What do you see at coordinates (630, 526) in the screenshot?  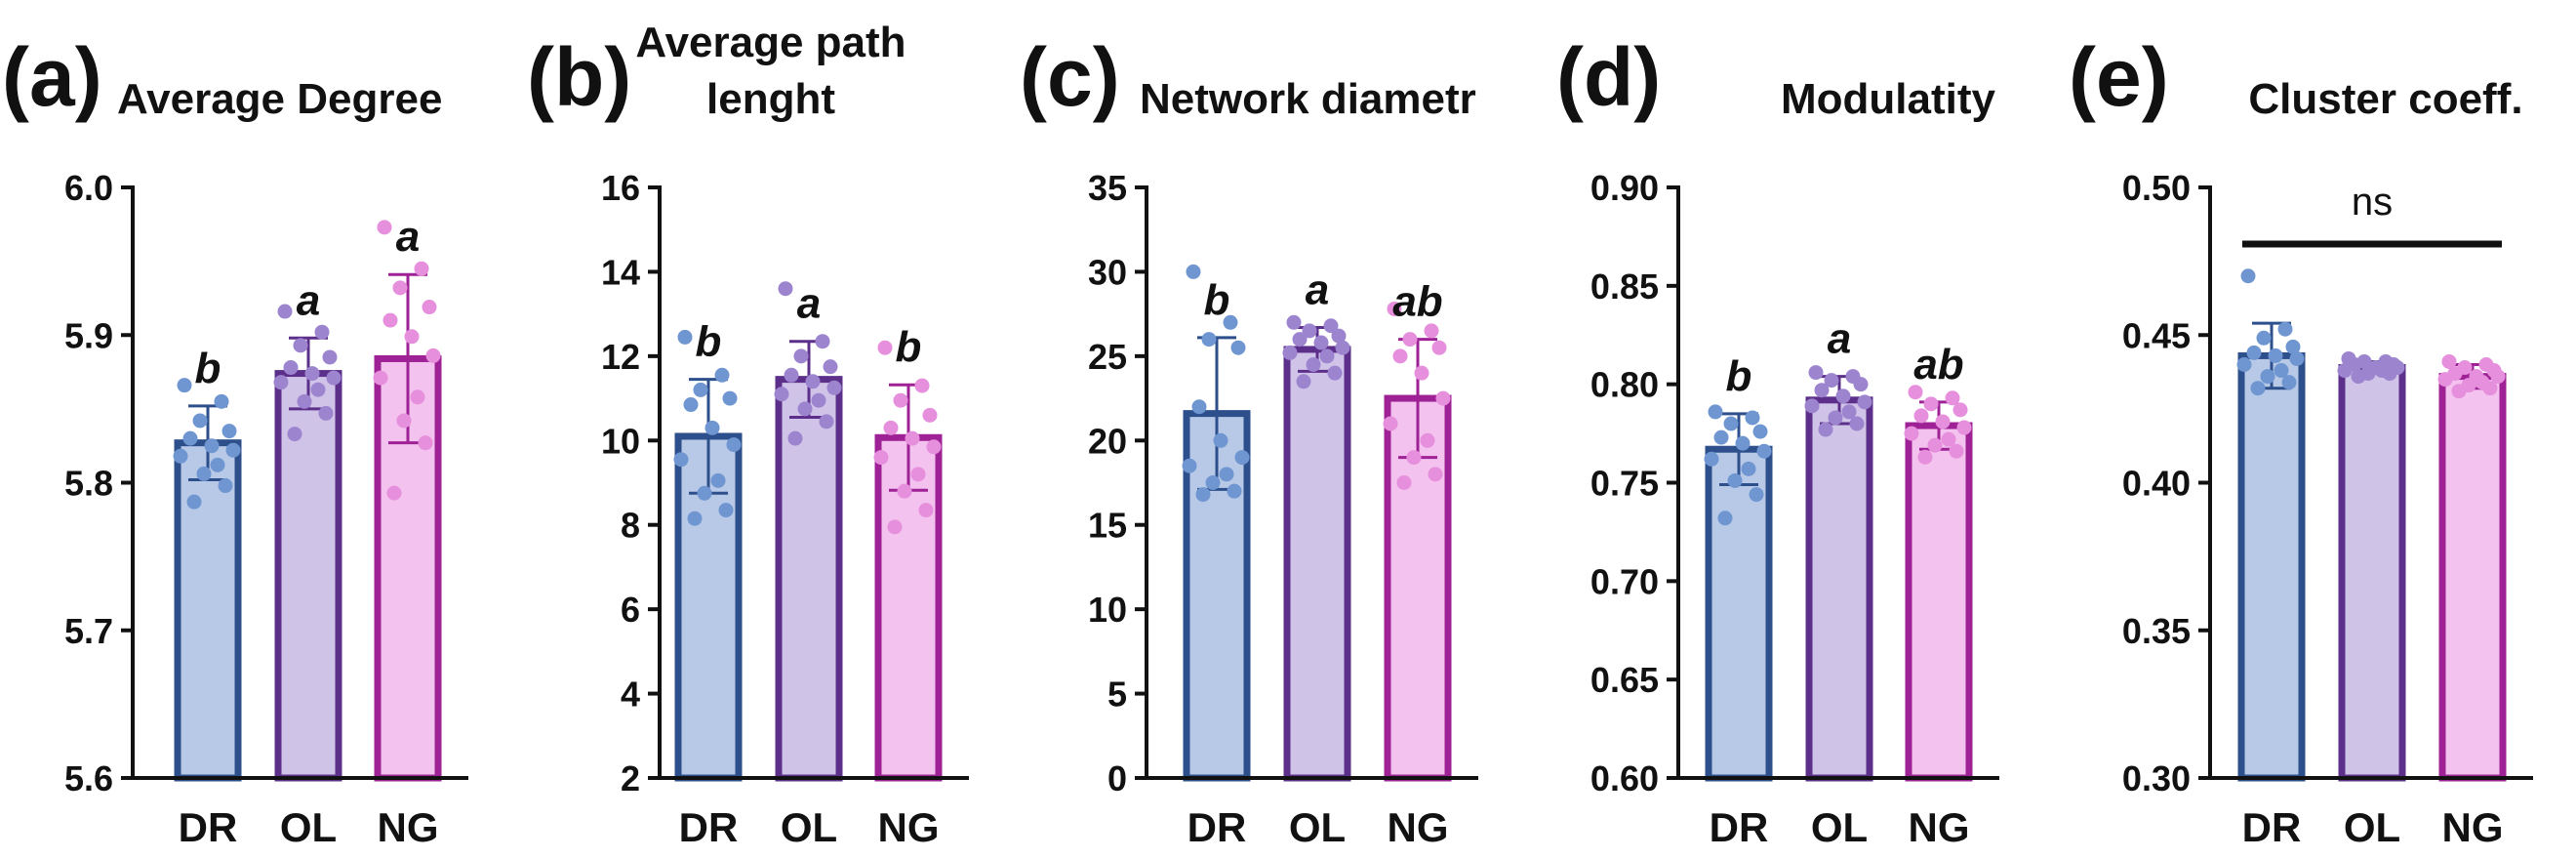 I see `y-tick-label: 8` at bounding box center [630, 526].